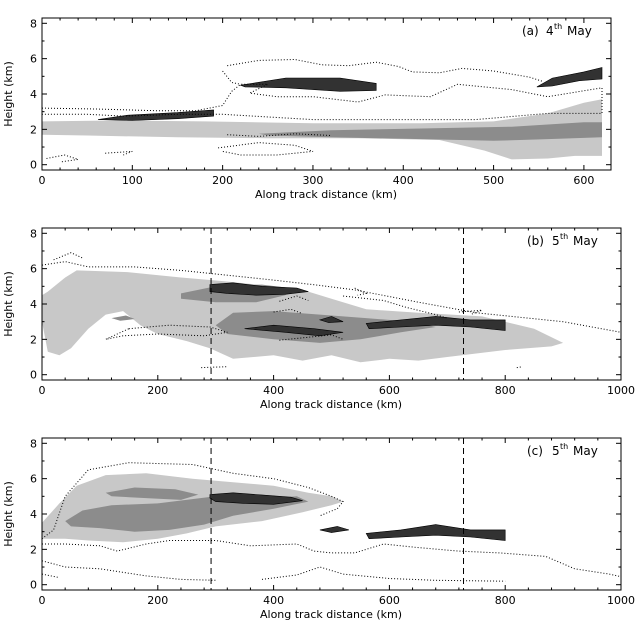  What do you see at coordinates (42, 390) in the screenshot?
I see `panel-b-xtick-label: 0` at bounding box center [42, 390].